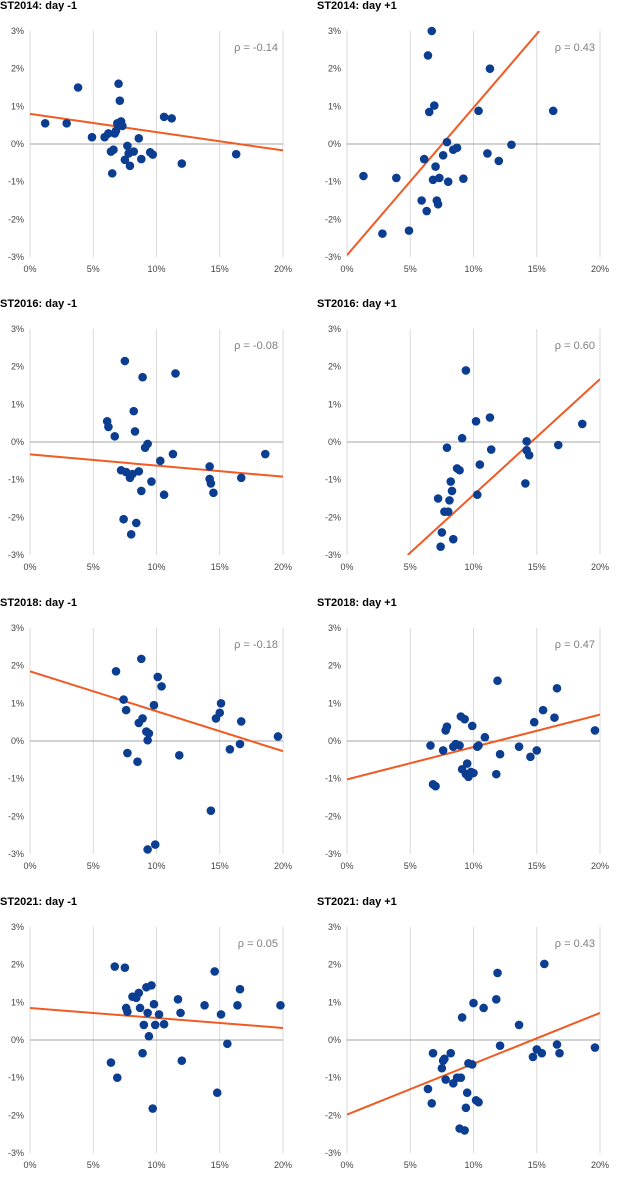  I want to click on scatter-plot: 3% 2% 1% 0% -1% -2% -3% 0% 5% 10% 15% 20% ρ = -0.18, so click(150, 747).